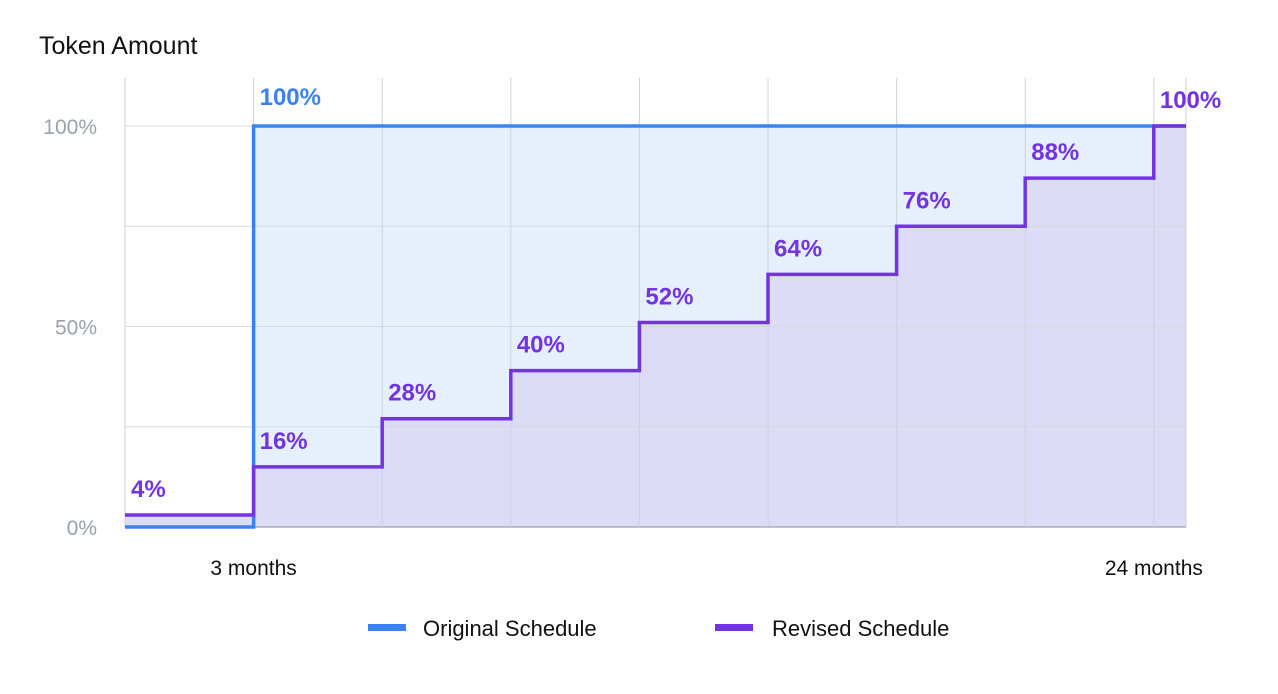 This screenshot has width=1278, height=694. Describe the element at coordinates (658, 628) in the screenshot. I see `legend: Original Schedule Revised Schedule` at that location.